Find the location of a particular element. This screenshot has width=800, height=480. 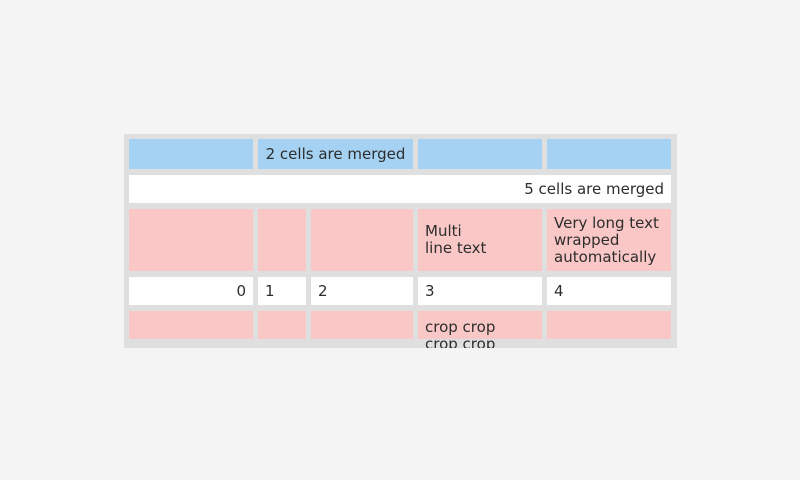

table-cell-r2c2 is located at coordinates (362, 240).